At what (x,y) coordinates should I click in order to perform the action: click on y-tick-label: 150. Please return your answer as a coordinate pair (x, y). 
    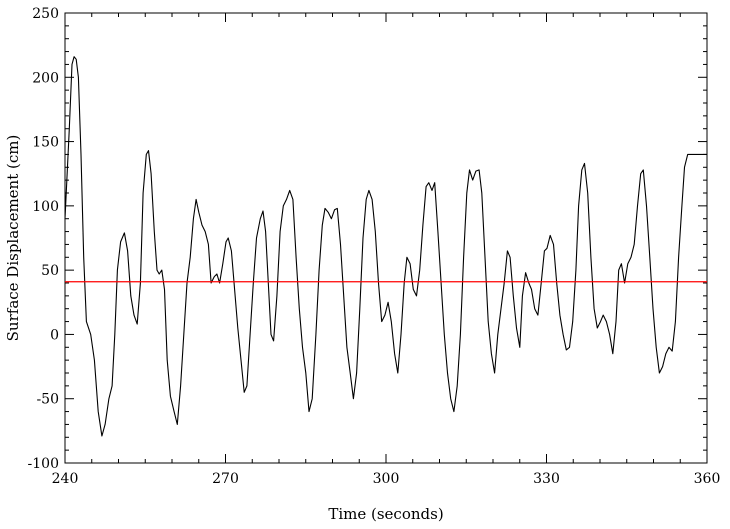
    Looking at the image, I should click on (45, 143).